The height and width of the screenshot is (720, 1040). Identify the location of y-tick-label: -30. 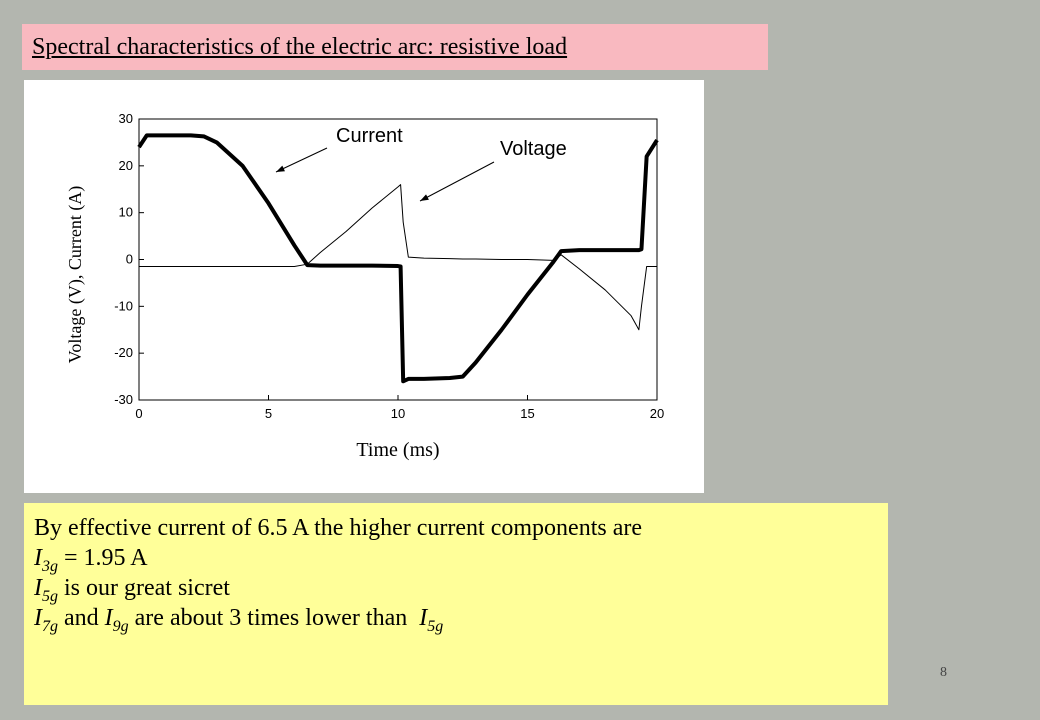
(123, 399).